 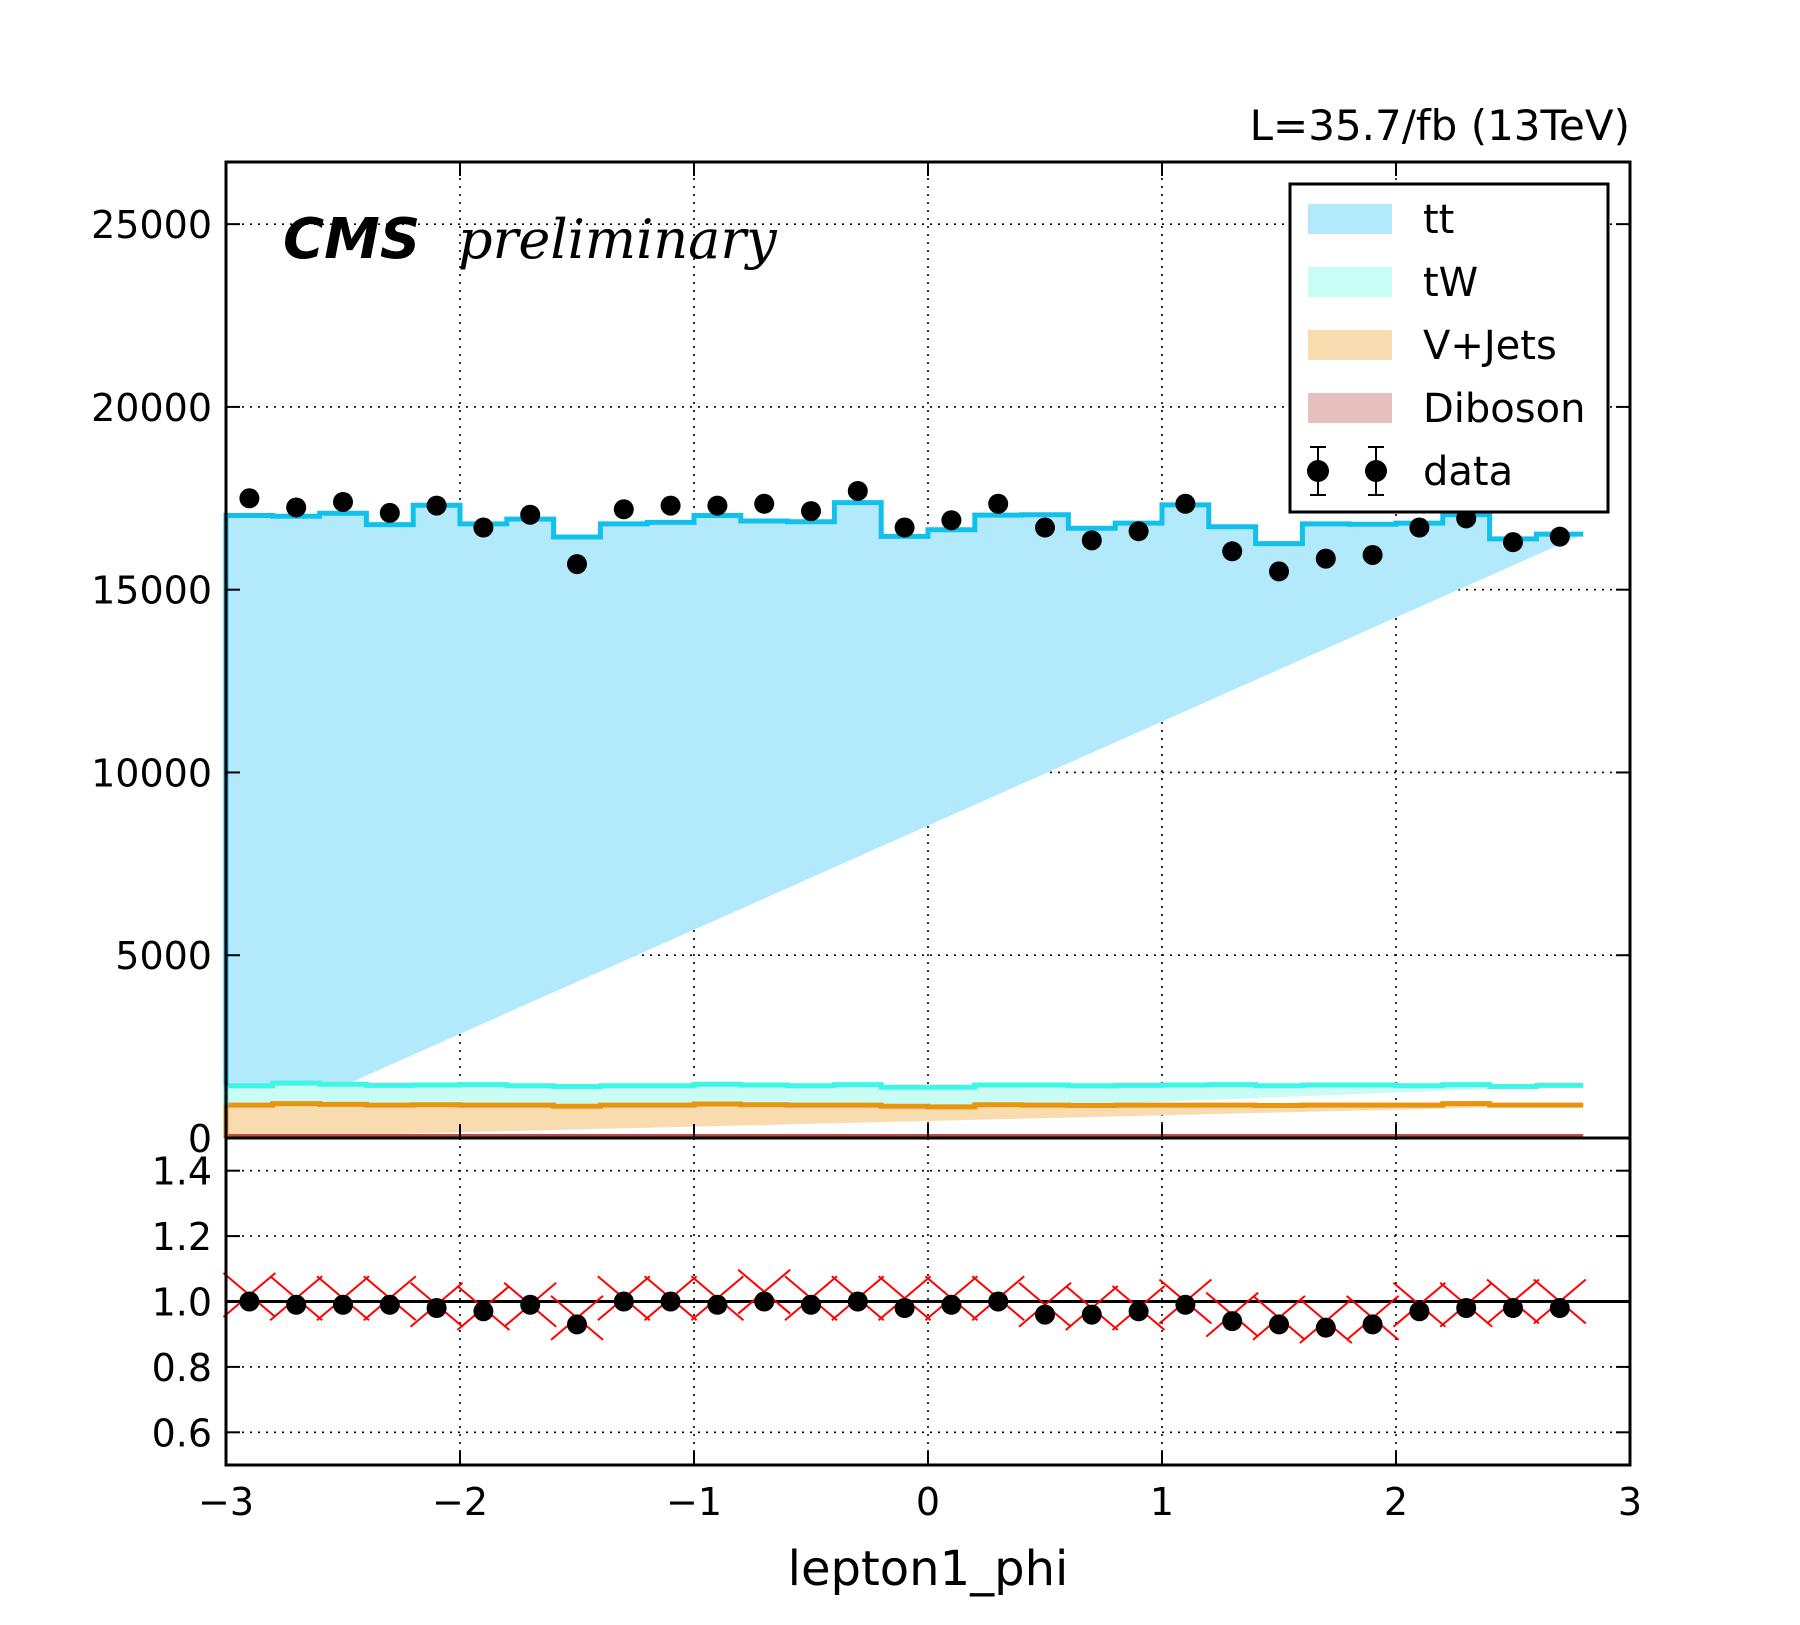 What do you see at coordinates (694, 1502) in the screenshot?
I see `ratio-x-tick-label: −1` at bounding box center [694, 1502].